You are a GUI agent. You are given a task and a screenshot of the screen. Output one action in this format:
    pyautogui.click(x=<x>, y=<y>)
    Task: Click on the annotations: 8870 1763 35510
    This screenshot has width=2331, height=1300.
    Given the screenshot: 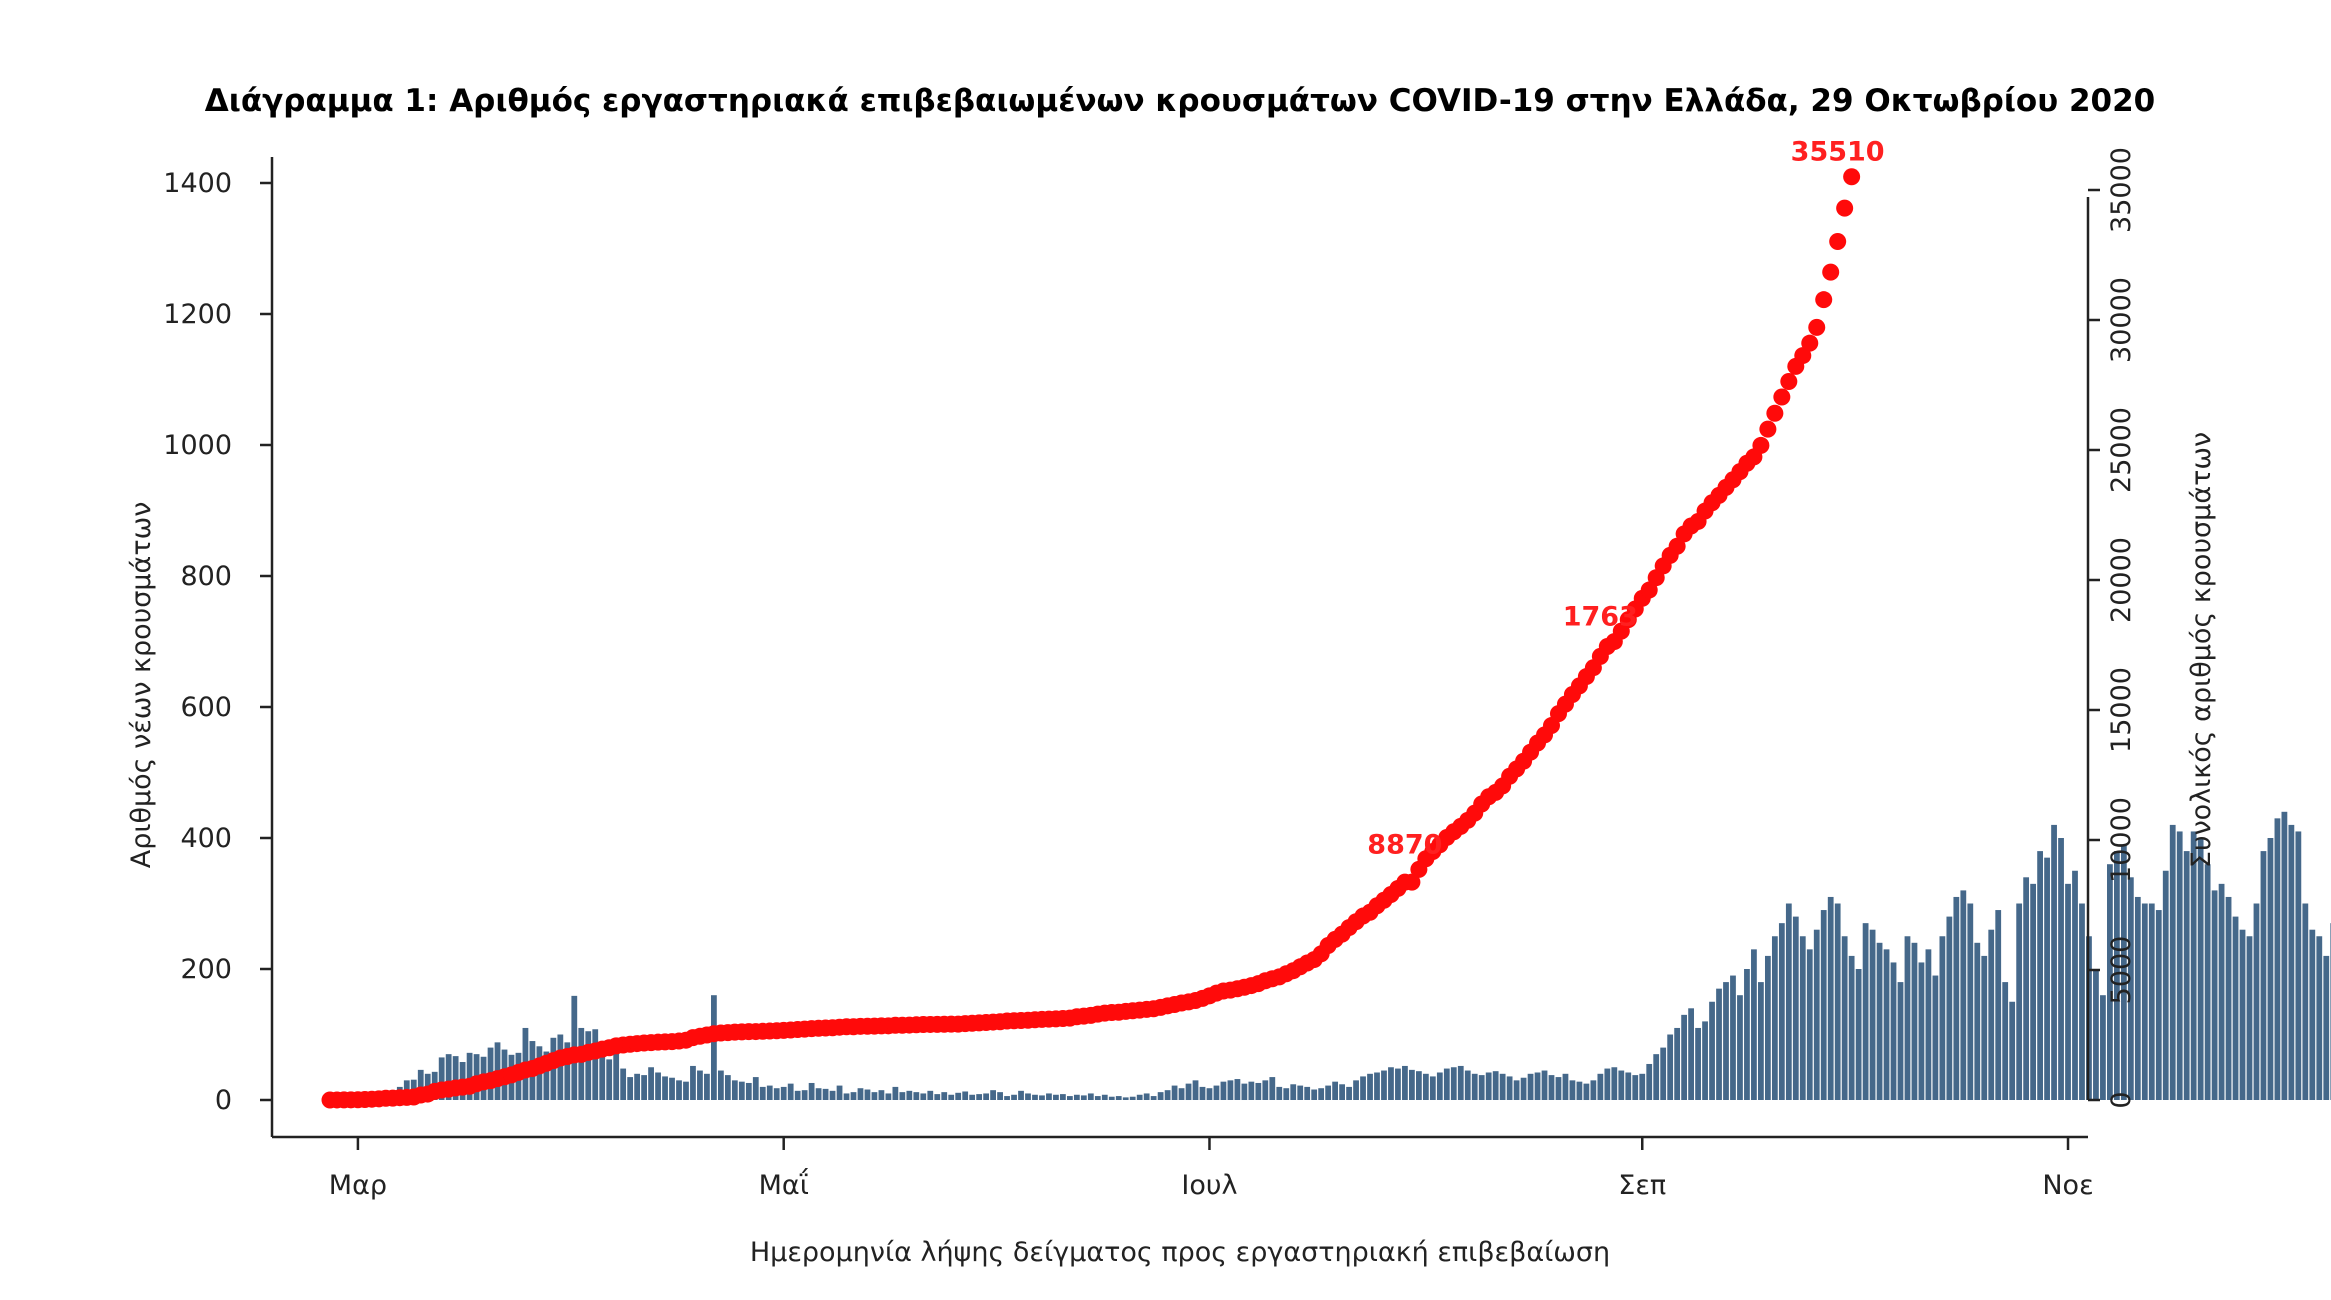 What is the action you would take?
    pyautogui.click(x=1625, y=499)
    